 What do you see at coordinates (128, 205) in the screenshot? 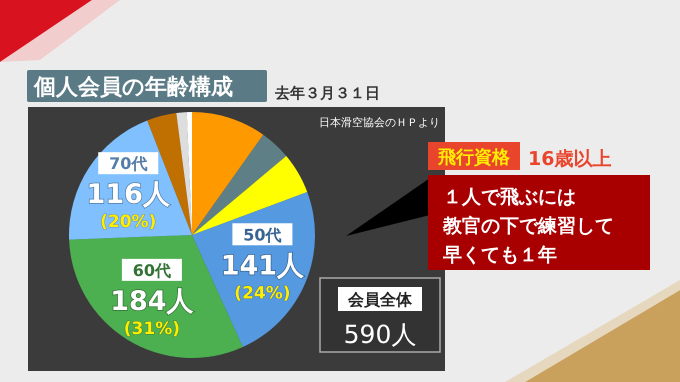
I see `data-label: 116人 (20%)` at bounding box center [128, 205].